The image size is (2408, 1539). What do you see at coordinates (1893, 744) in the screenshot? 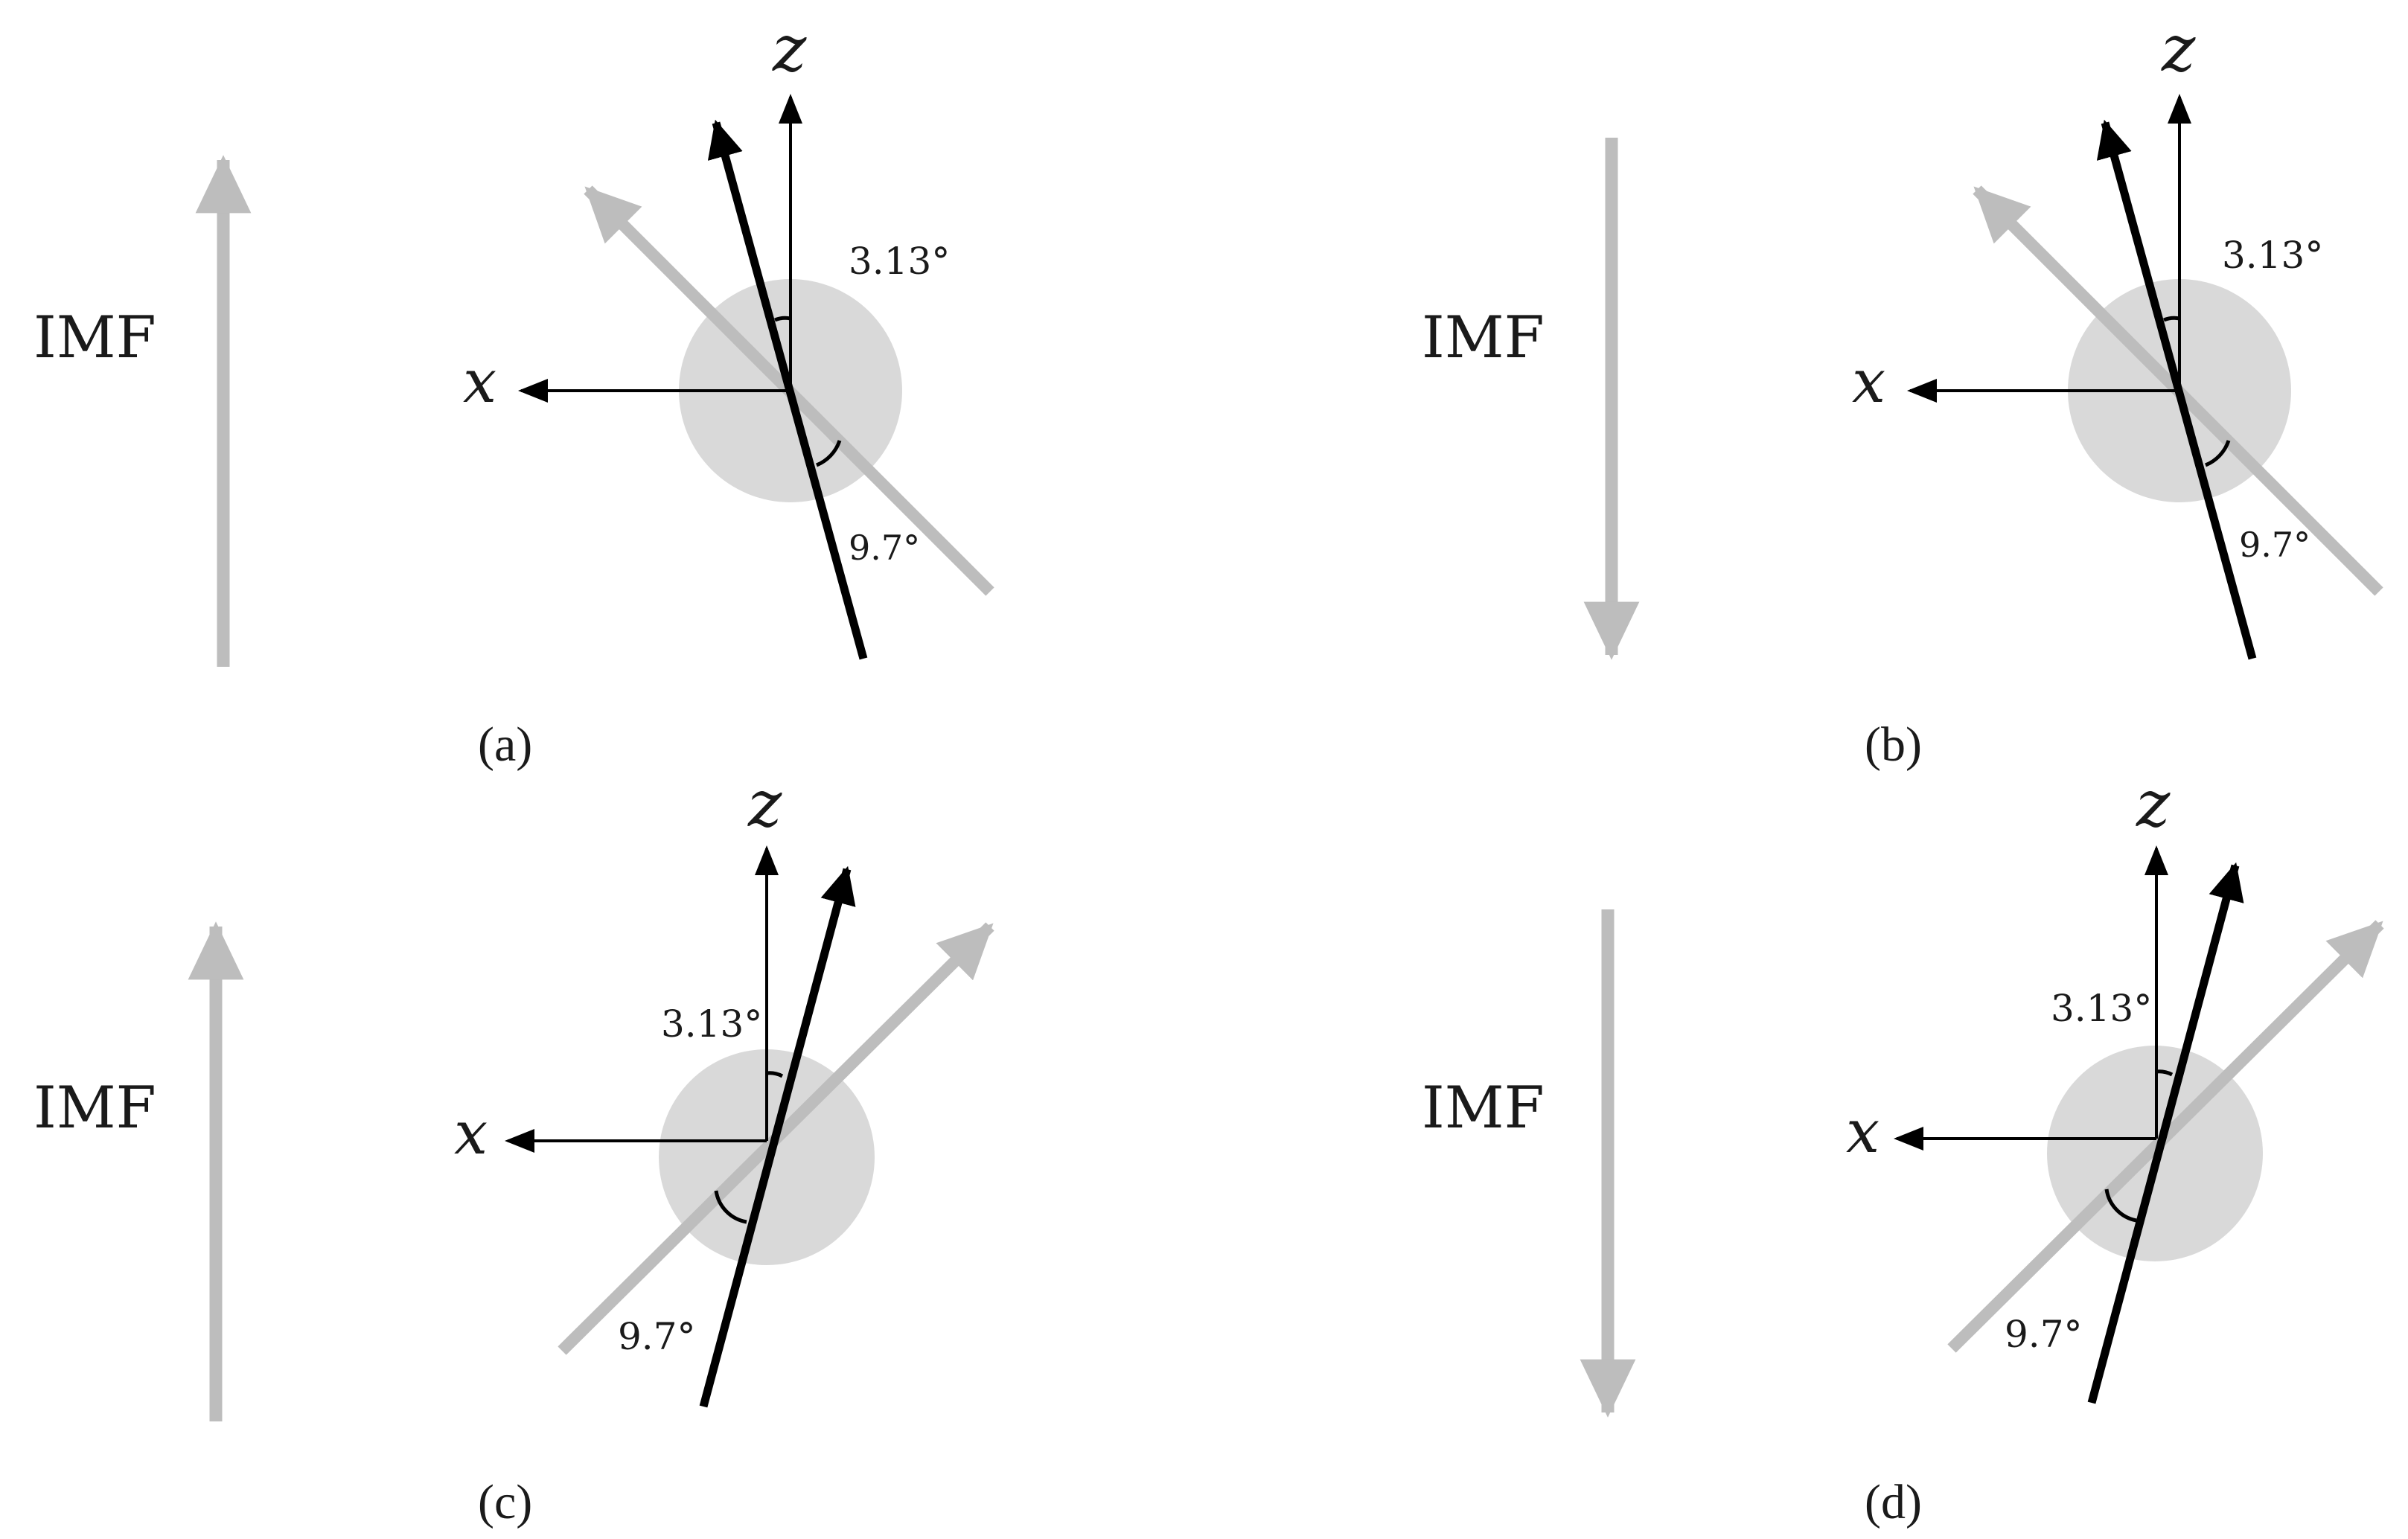
I see `panel-caption: (b)` at bounding box center [1893, 744].